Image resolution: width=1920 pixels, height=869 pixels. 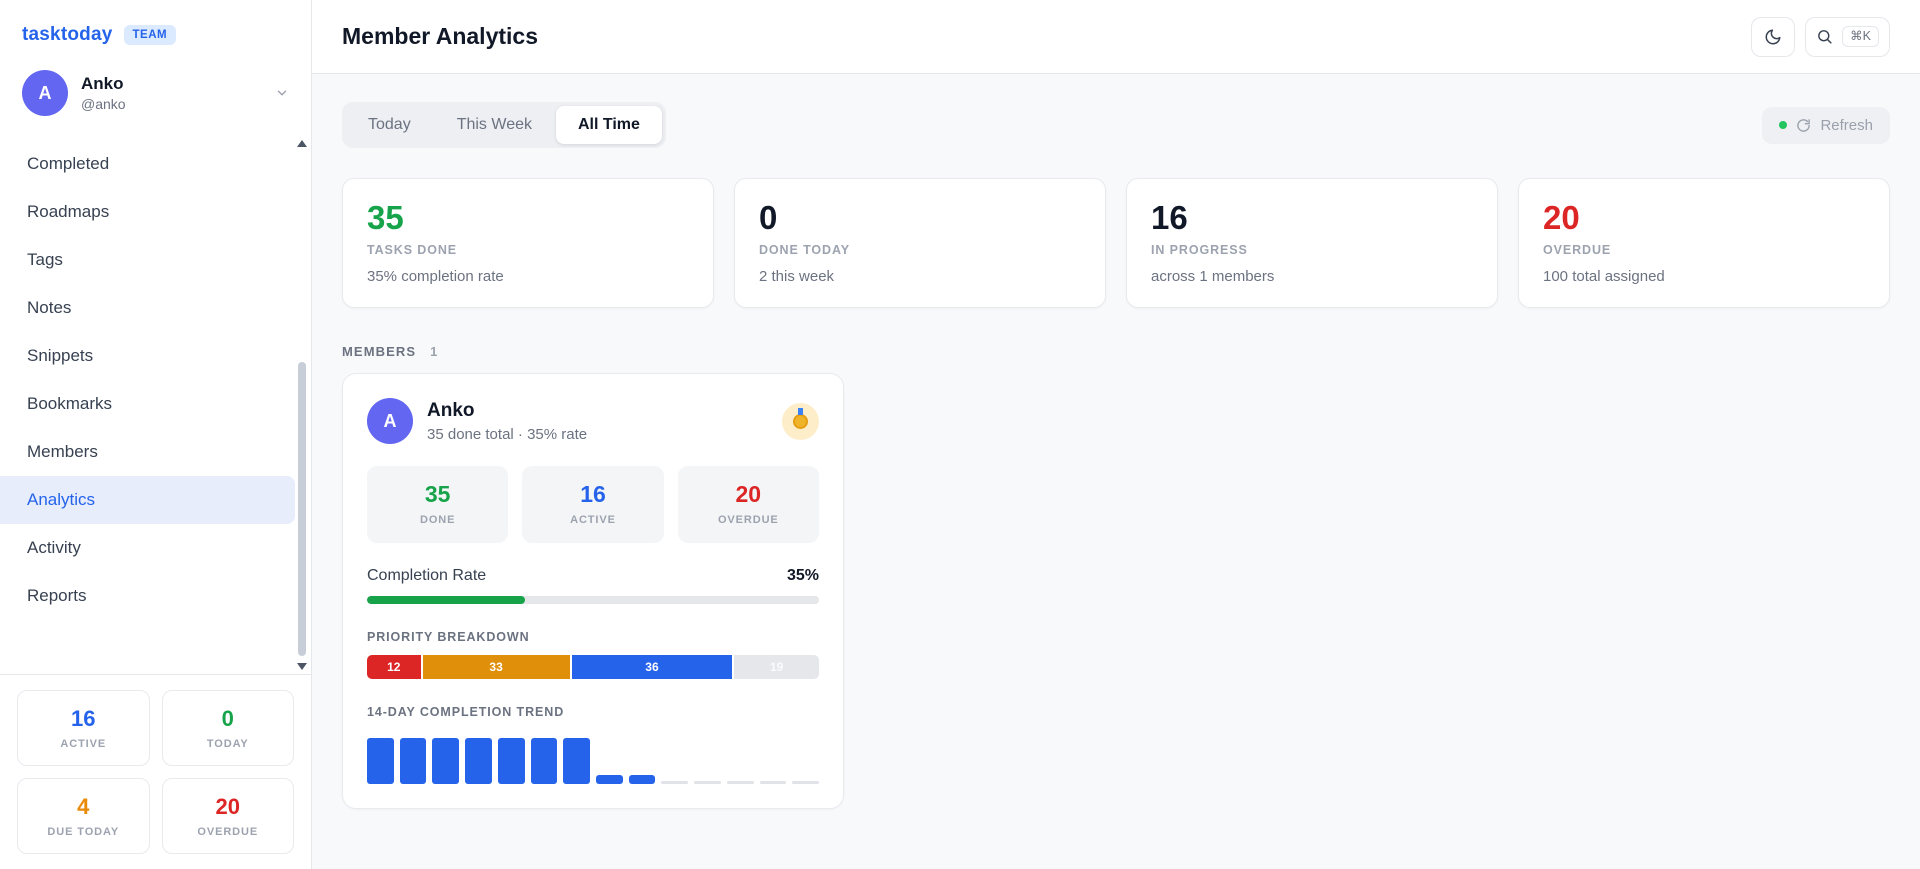 I want to click on sidebar-item-completed: Completed, so click(x=68, y=163).